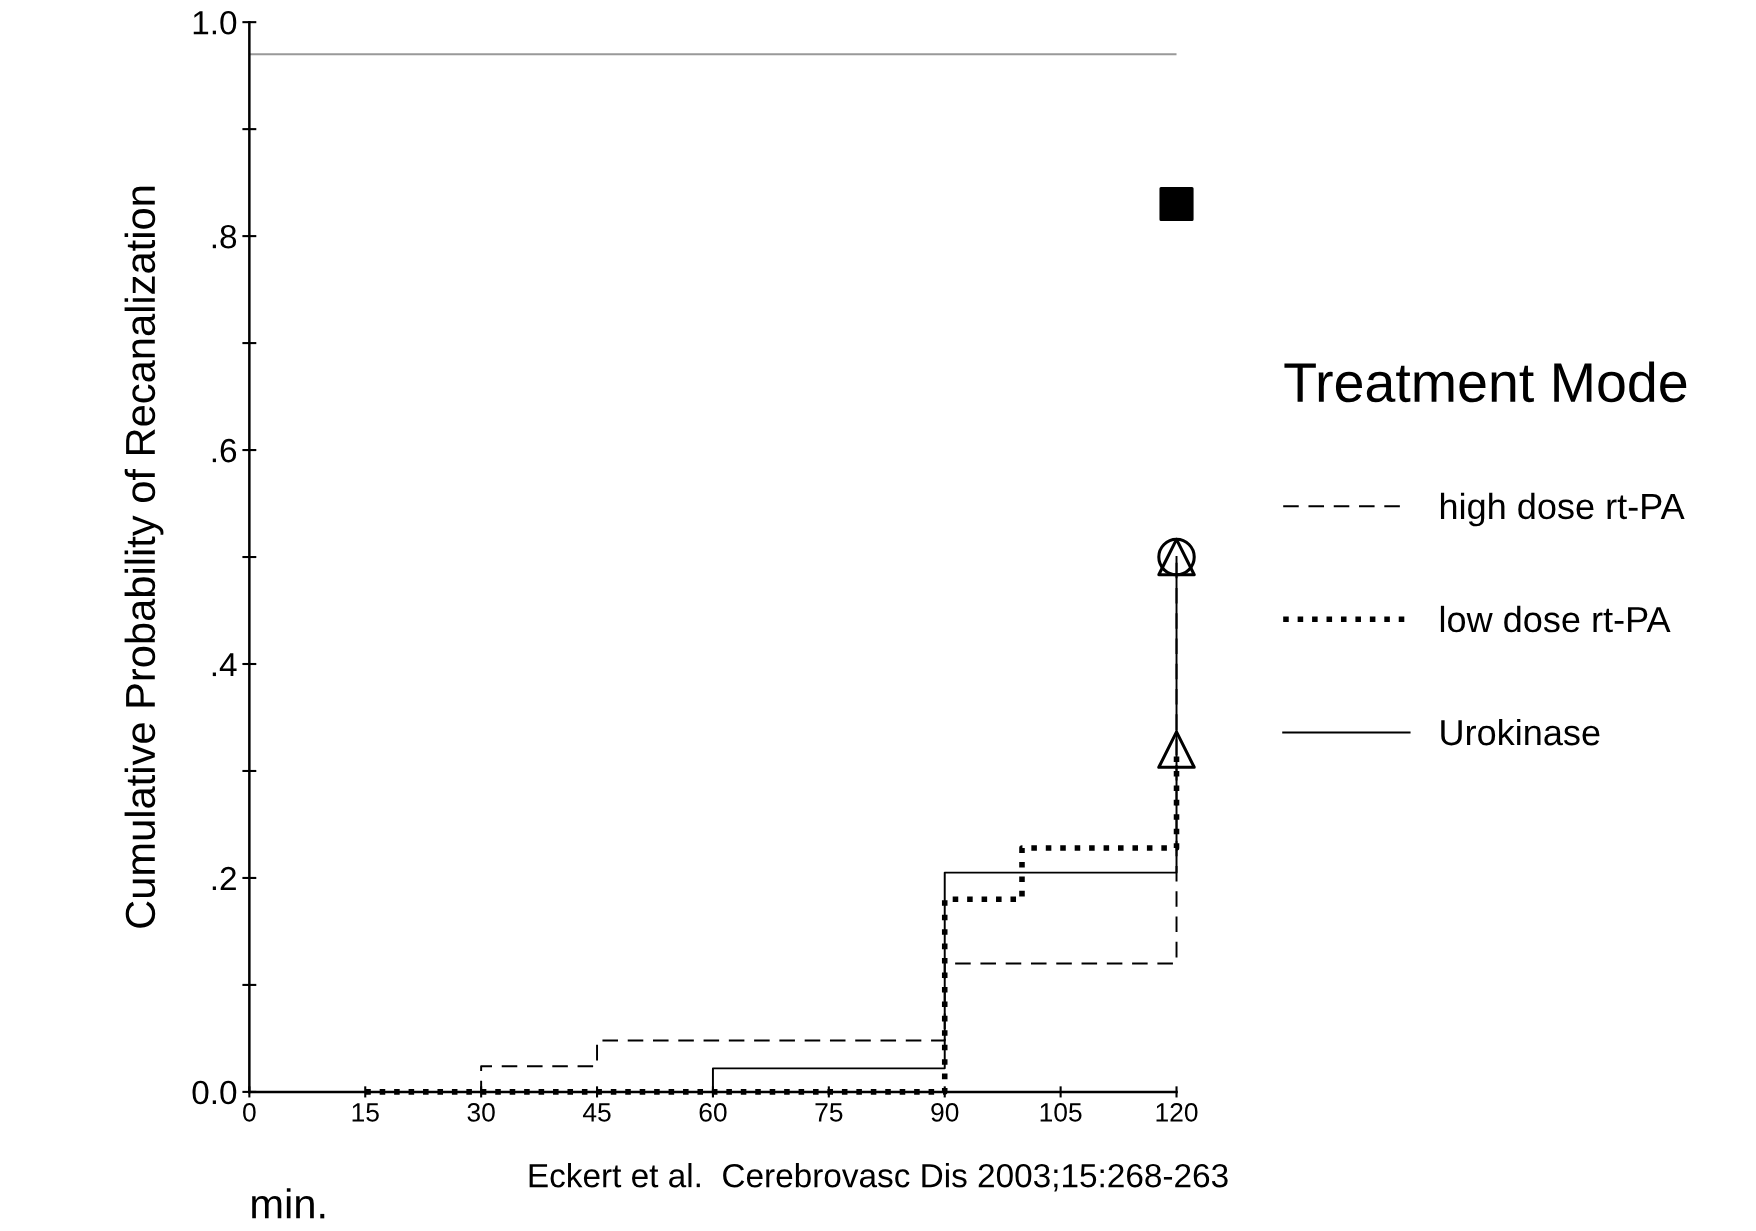 The image size is (1756, 1231). What do you see at coordinates (1061, 1112) in the screenshot?
I see `x-tick-label: 105` at bounding box center [1061, 1112].